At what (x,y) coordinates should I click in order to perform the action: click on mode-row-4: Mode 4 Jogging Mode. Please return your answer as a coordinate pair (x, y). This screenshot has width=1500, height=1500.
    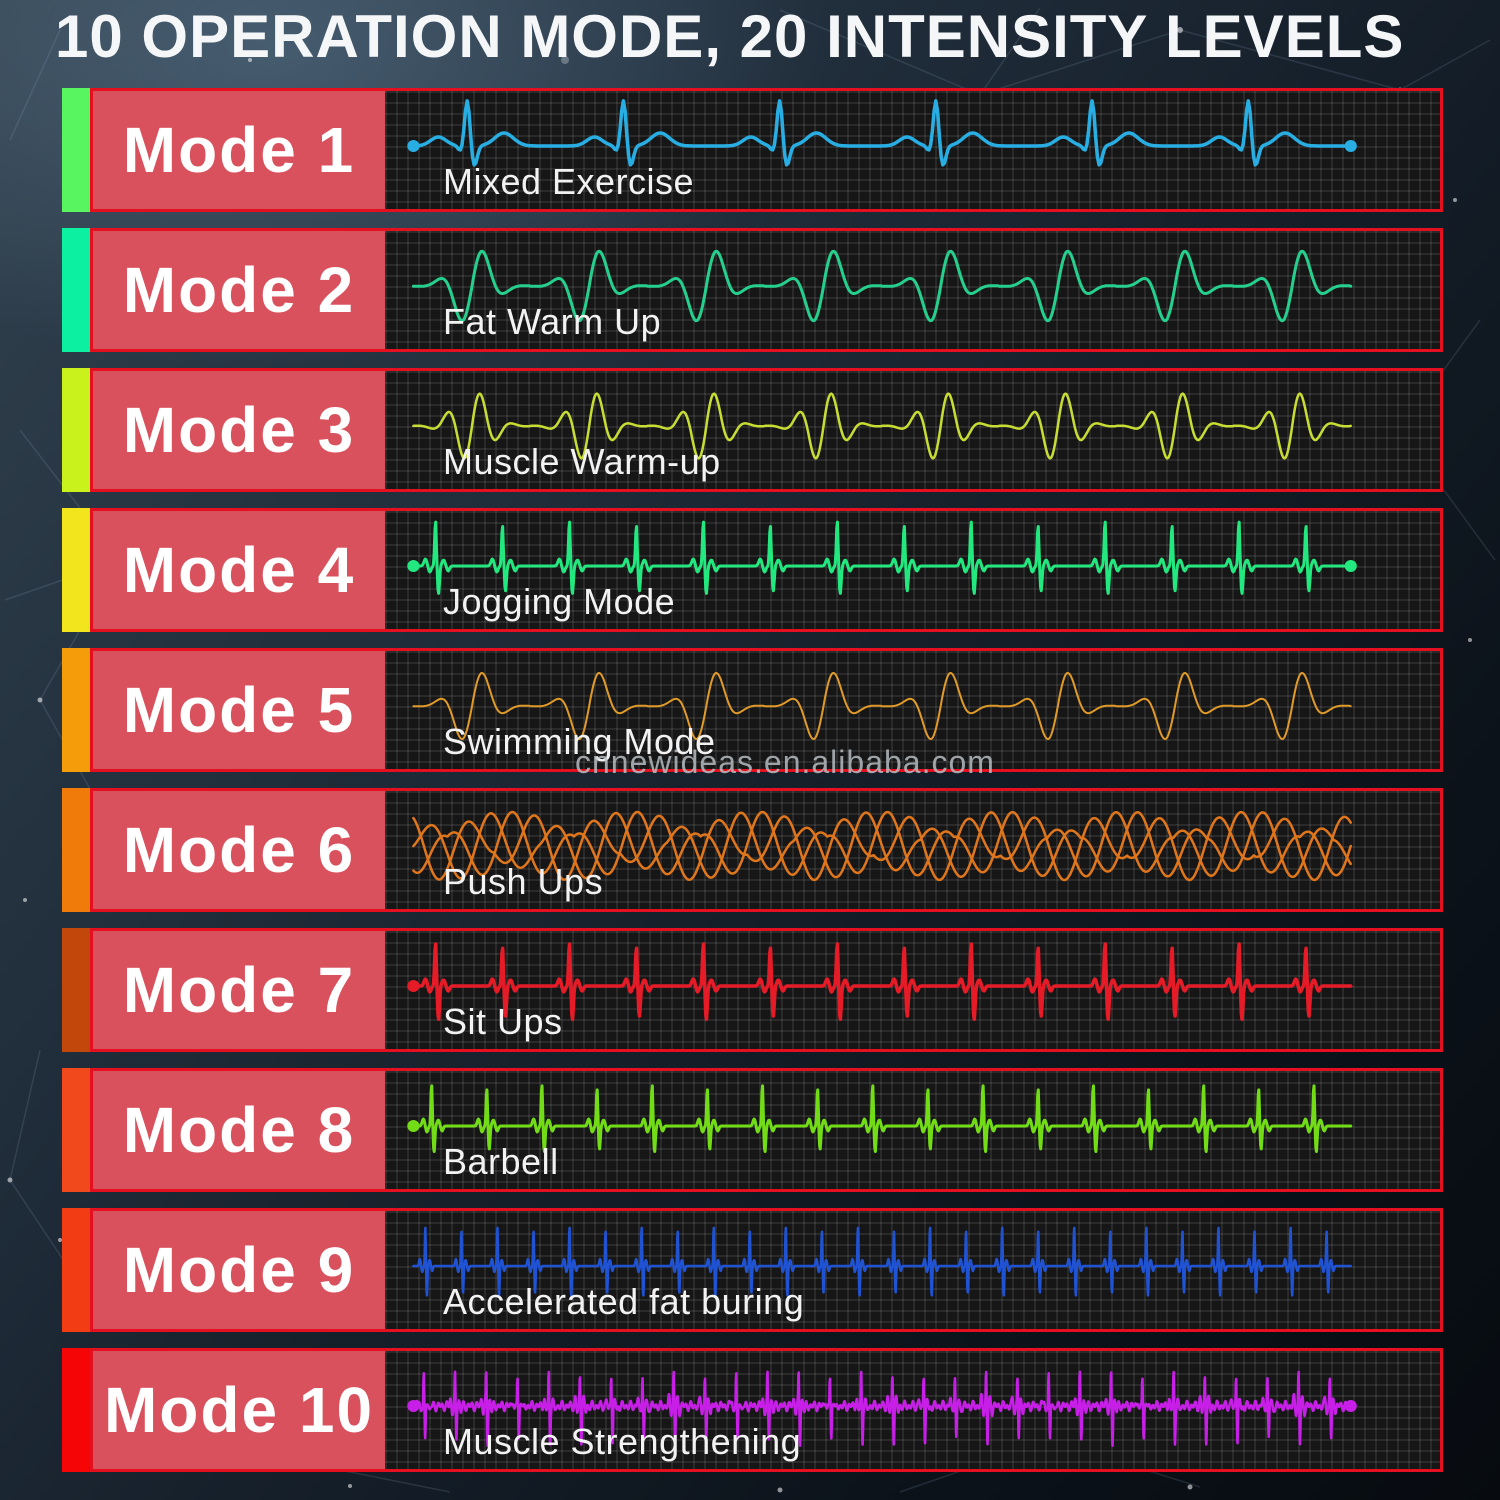
    Looking at the image, I should click on (752, 570).